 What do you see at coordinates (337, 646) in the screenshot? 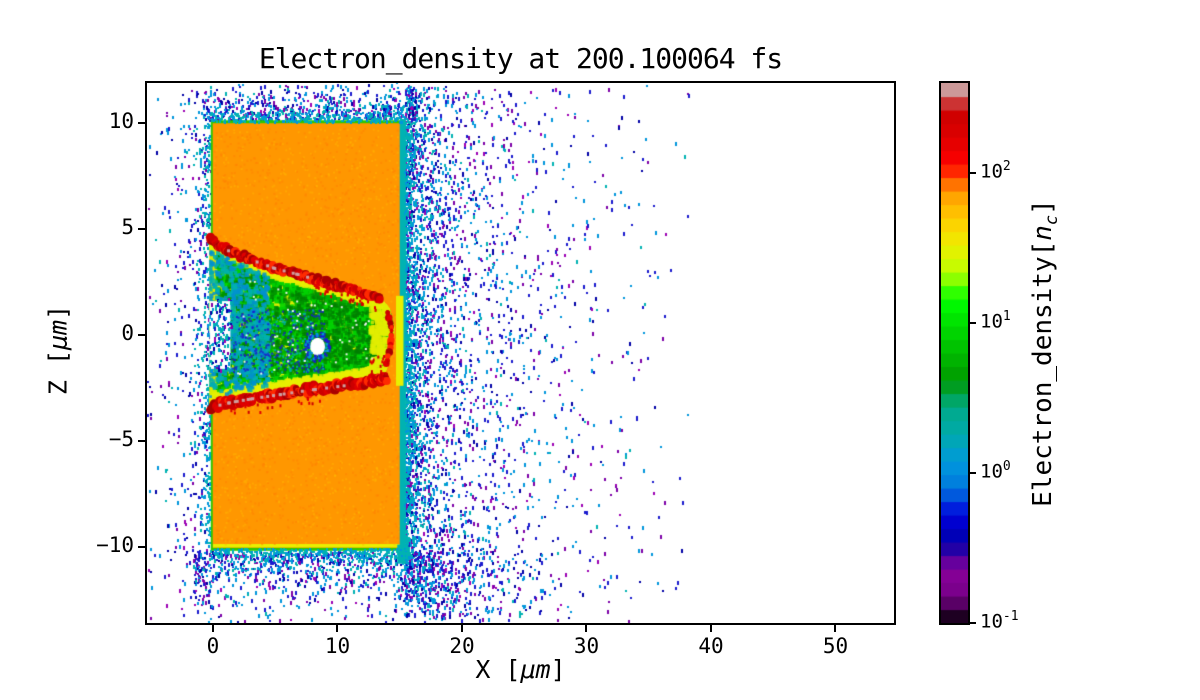
I see `x-tick-label: 10` at bounding box center [337, 646].